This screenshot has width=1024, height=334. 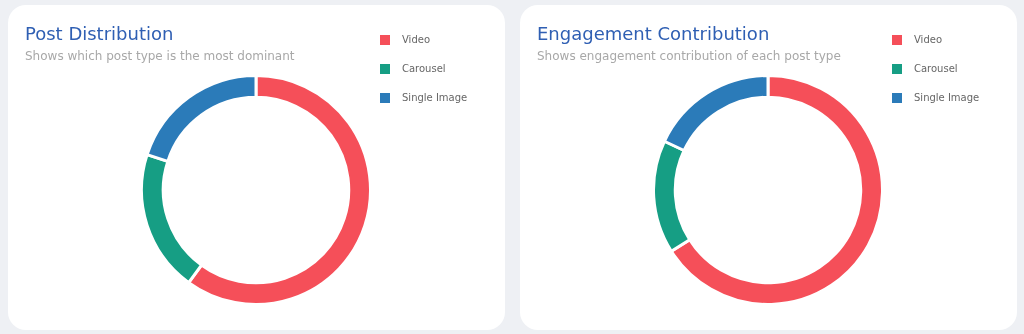 I want to click on chart-title: Post Distribution, so click(x=99, y=33).